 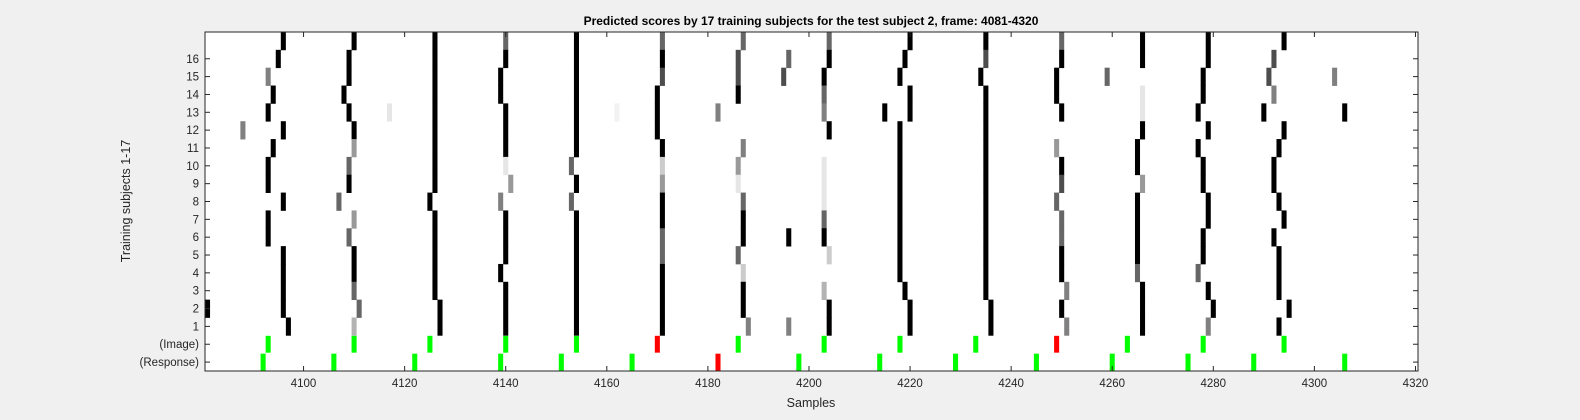 What do you see at coordinates (607, 384) in the screenshot?
I see `x-tick-label: 4160` at bounding box center [607, 384].